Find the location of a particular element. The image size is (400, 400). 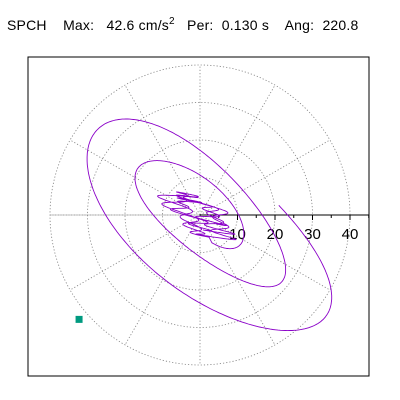

station-code: SPCH is located at coordinates (27, 25).